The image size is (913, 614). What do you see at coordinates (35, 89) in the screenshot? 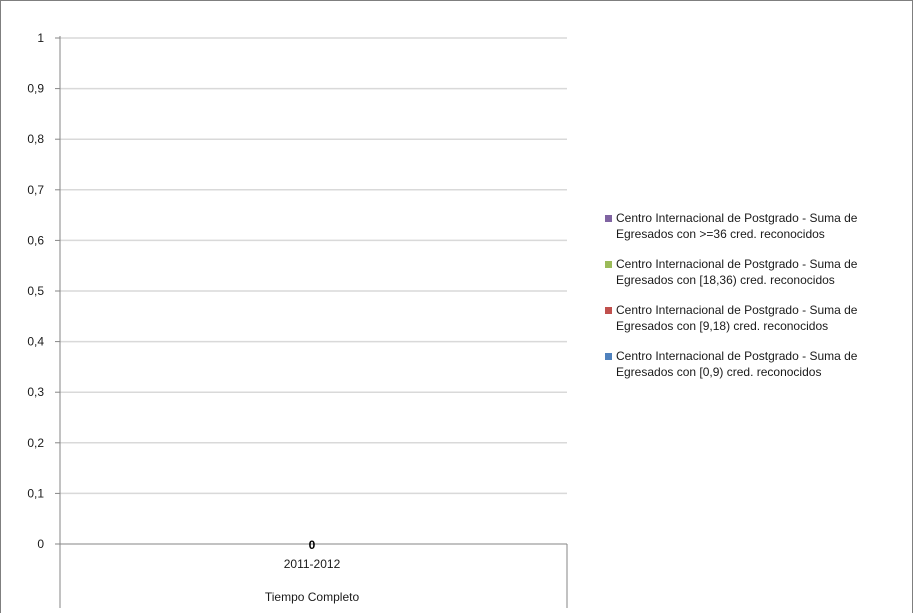
I see `y-tick-label: 0,9` at bounding box center [35, 89].